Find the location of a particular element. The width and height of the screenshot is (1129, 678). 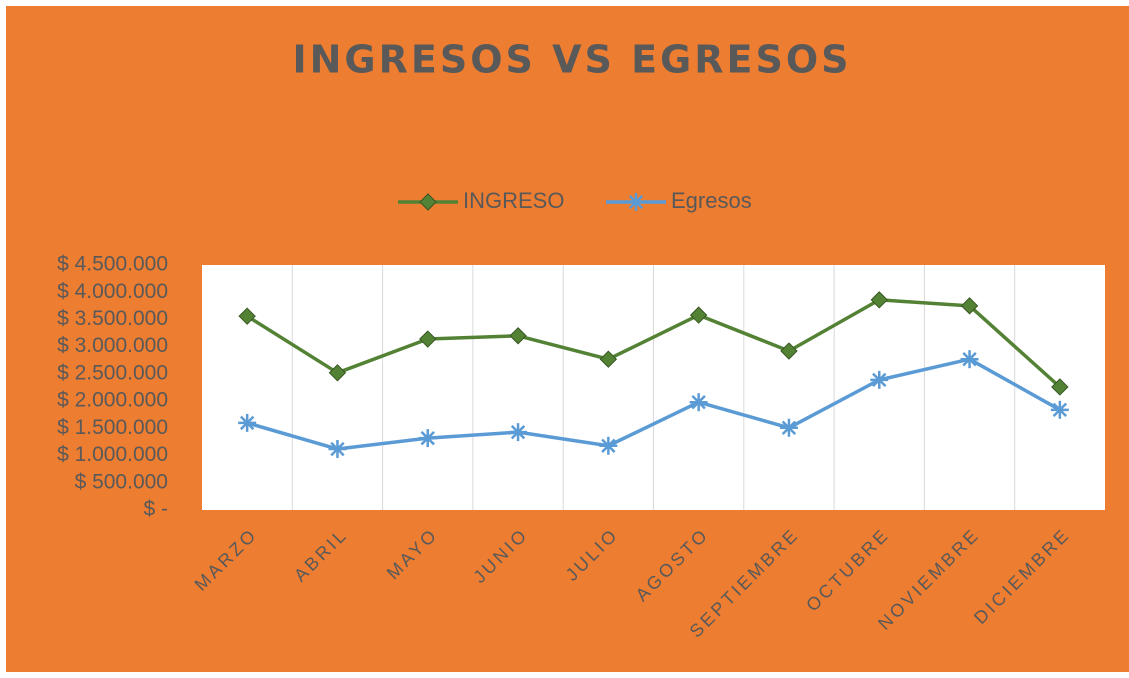

legend-label: Egresos is located at coordinates (711, 200).